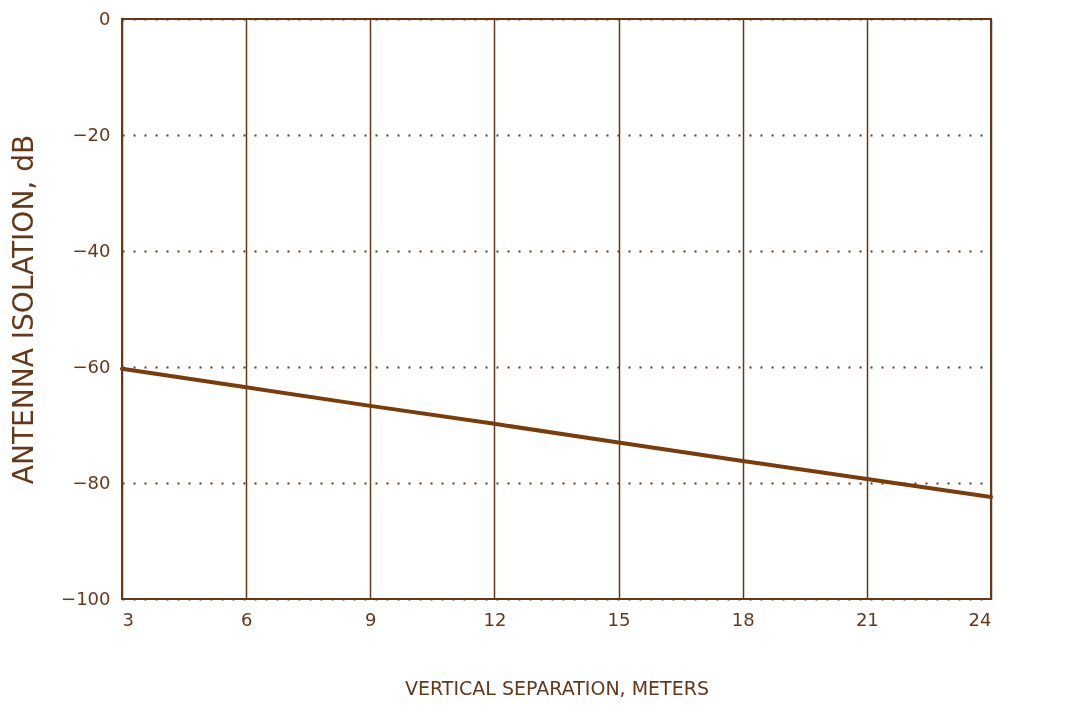 The height and width of the screenshot is (713, 1066). I want to click on x-tick-label: 15, so click(619, 619).